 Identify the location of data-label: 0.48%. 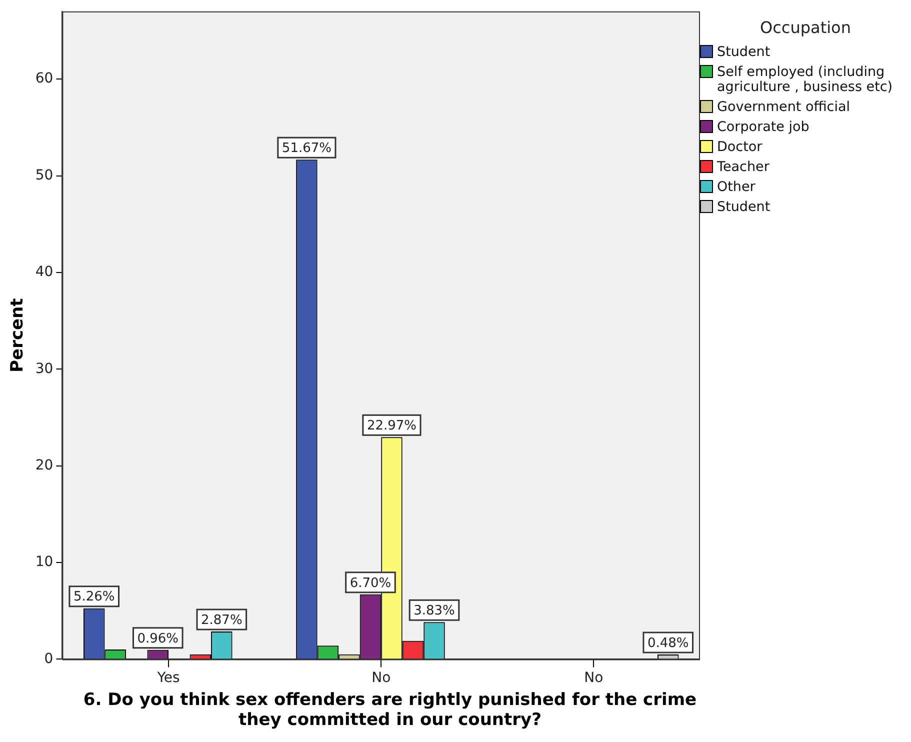
(668, 643).